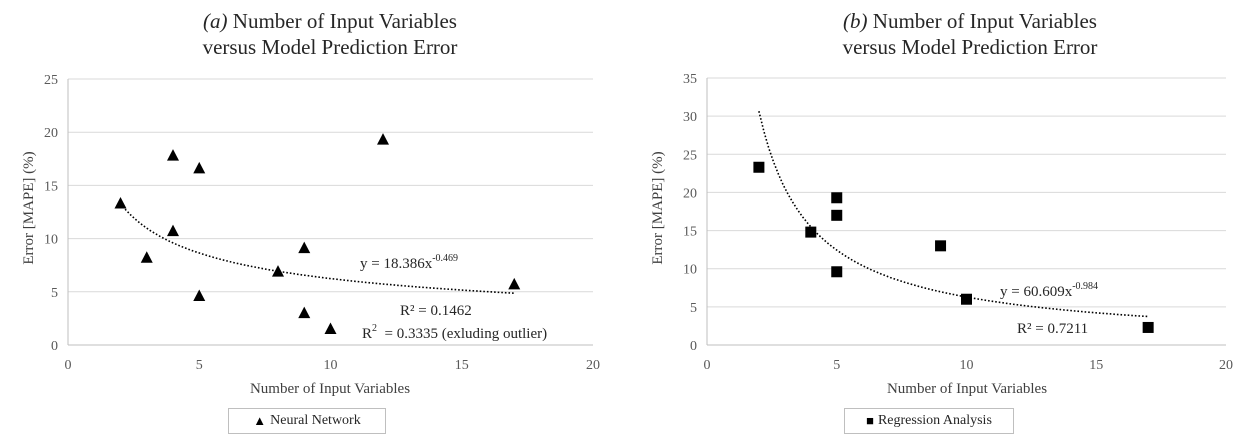 This screenshot has width=1247, height=436. I want to click on equation-label-b: y = 60.609x-0.984, so click(1049, 290).